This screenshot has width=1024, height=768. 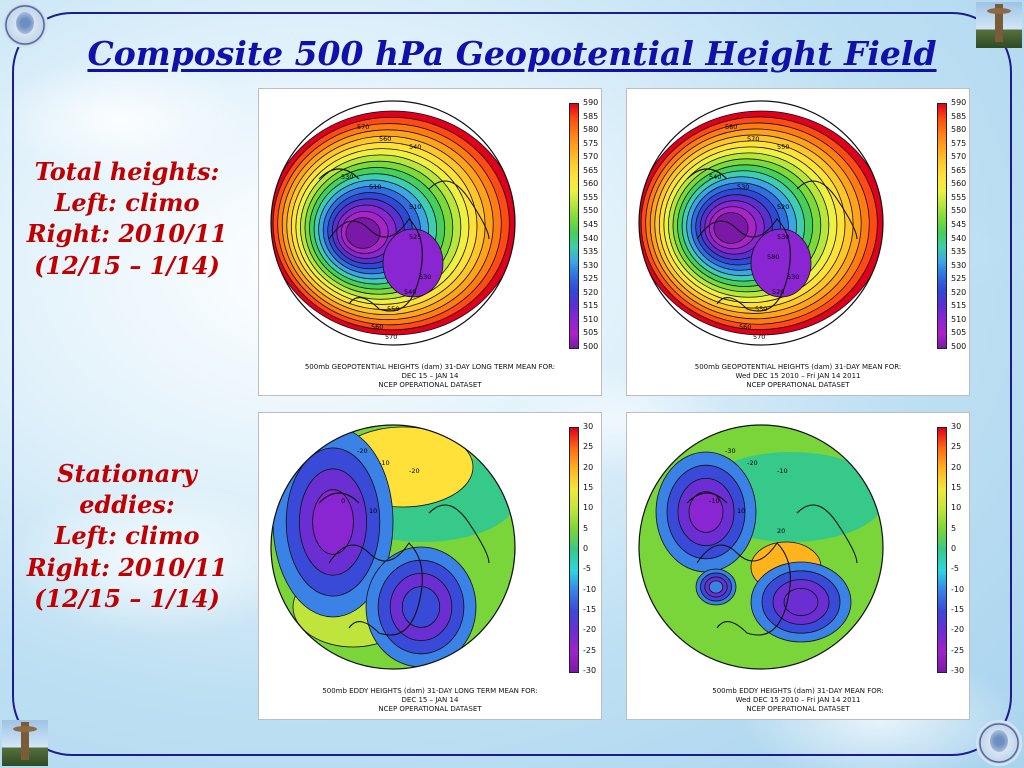 What do you see at coordinates (127, 567) in the screenshot?
I see `caption-line: Right: 2010/11` at bounding box center [127, 567].